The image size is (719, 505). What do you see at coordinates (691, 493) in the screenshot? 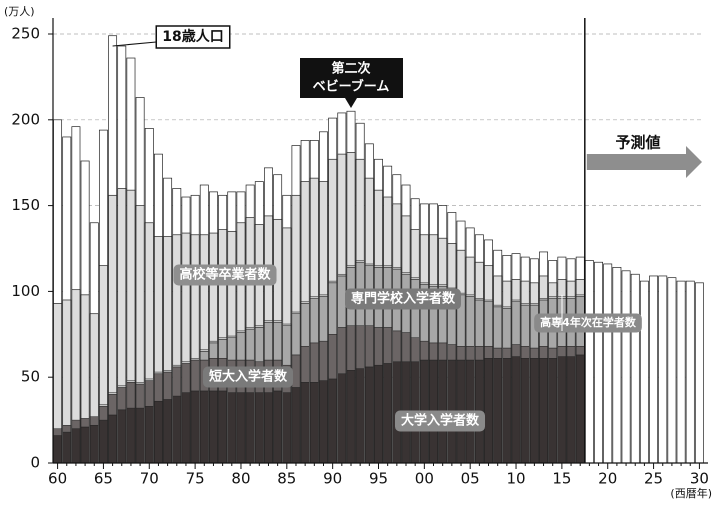
I see `x-unit: (西暦年)` at bounding box center [691, 493].